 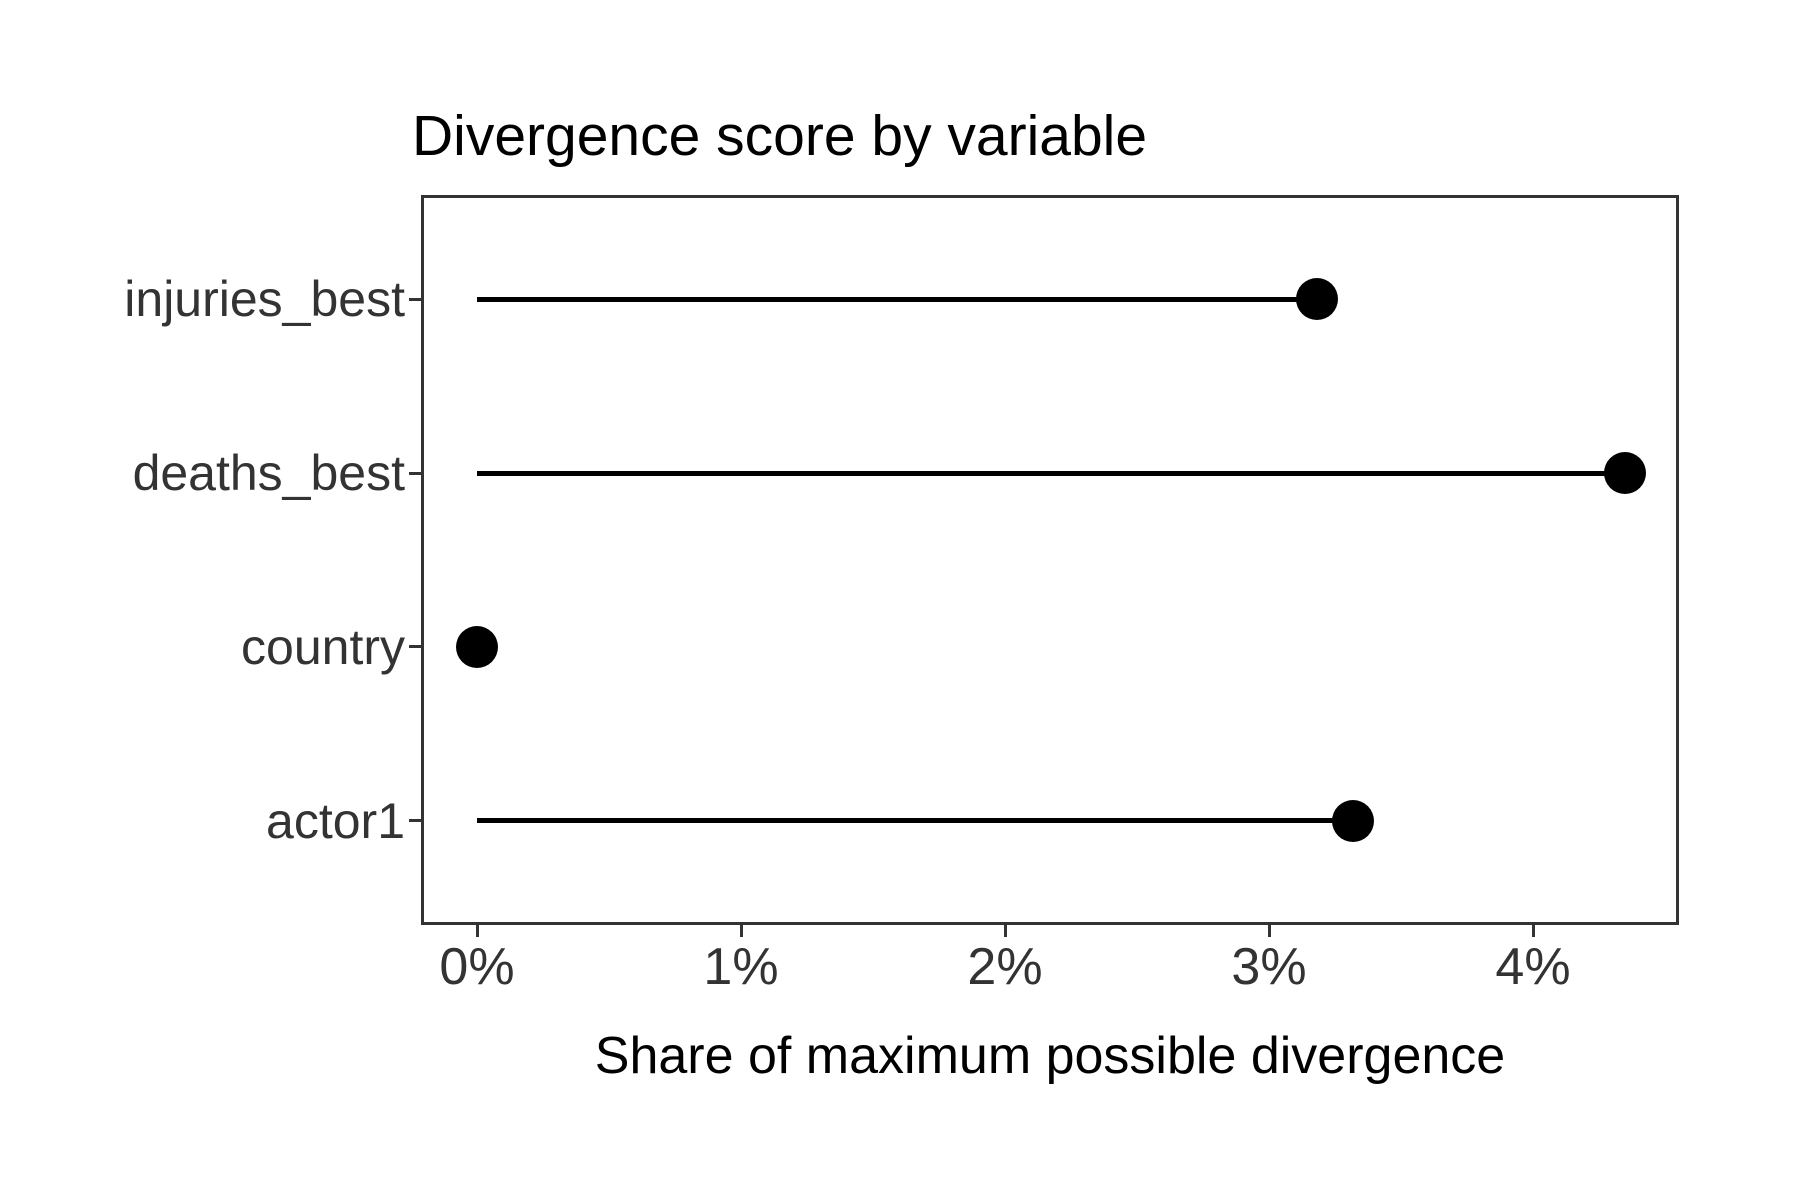 What do you see at coordinates (335, 820) in the screenshot?
I see `y-axis-label: actor1` at bounding box center [335, 820].